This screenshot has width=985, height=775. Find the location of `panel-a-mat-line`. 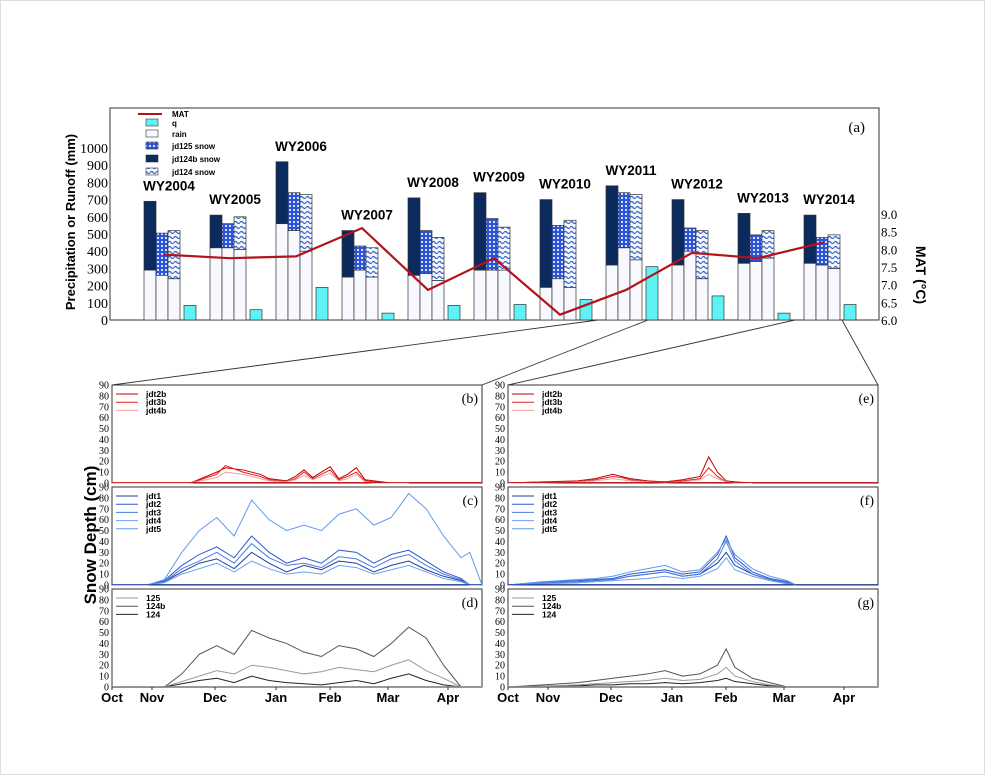

panel-a-mat-line is located at coordinates (494, 271).